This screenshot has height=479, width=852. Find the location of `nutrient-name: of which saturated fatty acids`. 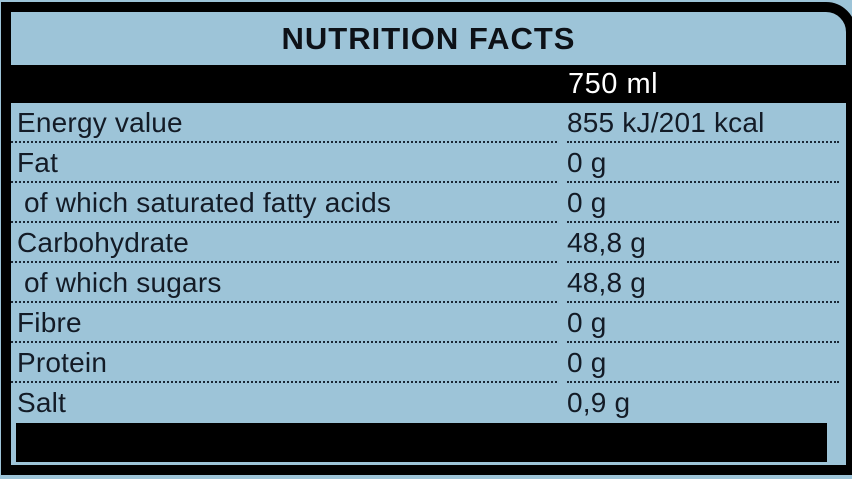

nutrient-name: of which saturated fatty acids is located at coordinates (284, 203).